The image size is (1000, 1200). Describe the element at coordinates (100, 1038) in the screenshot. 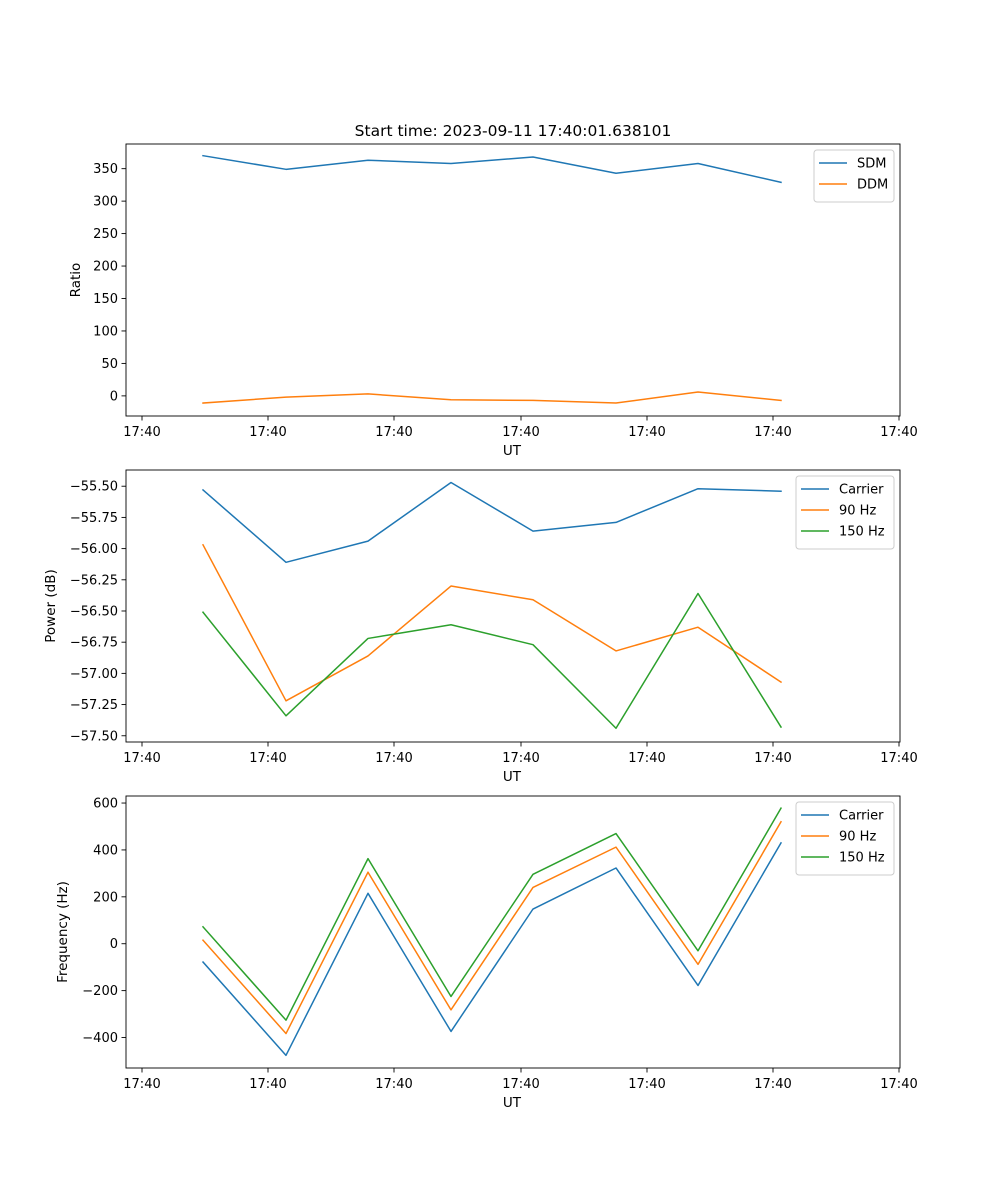

I see `y-tick-label: −400` at that location.